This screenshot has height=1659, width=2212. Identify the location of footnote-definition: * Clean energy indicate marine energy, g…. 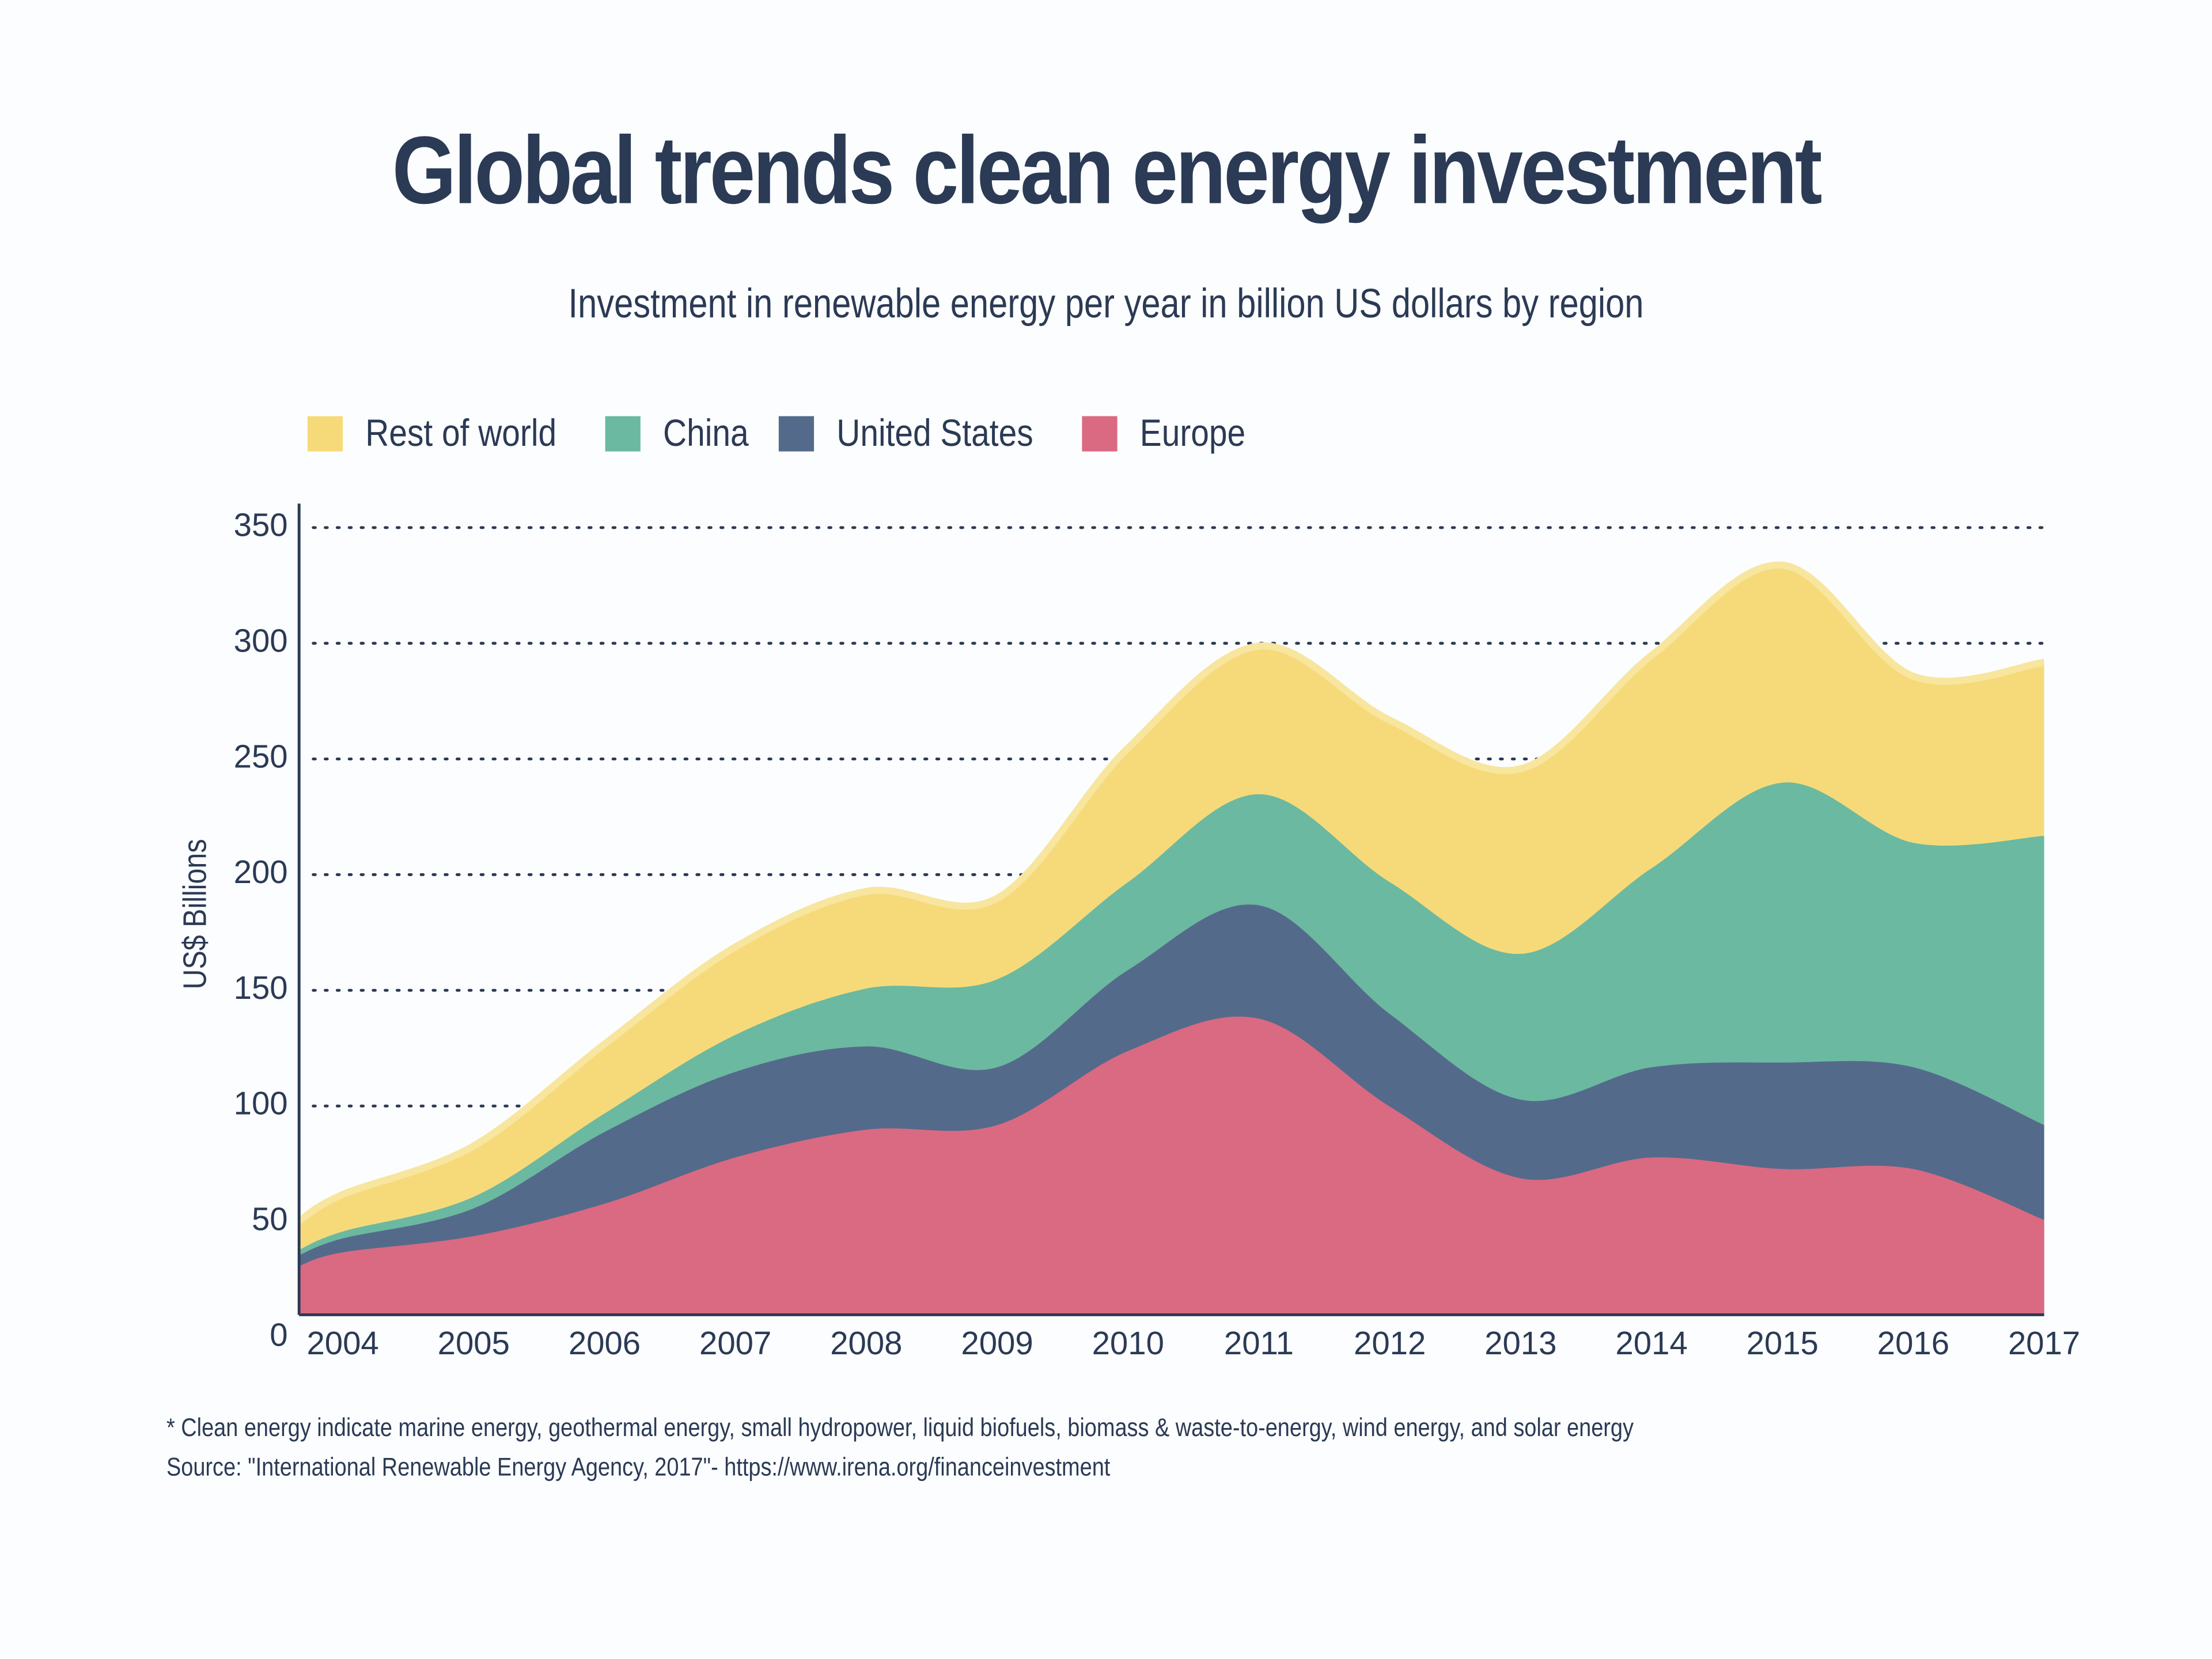
(900, 1427).